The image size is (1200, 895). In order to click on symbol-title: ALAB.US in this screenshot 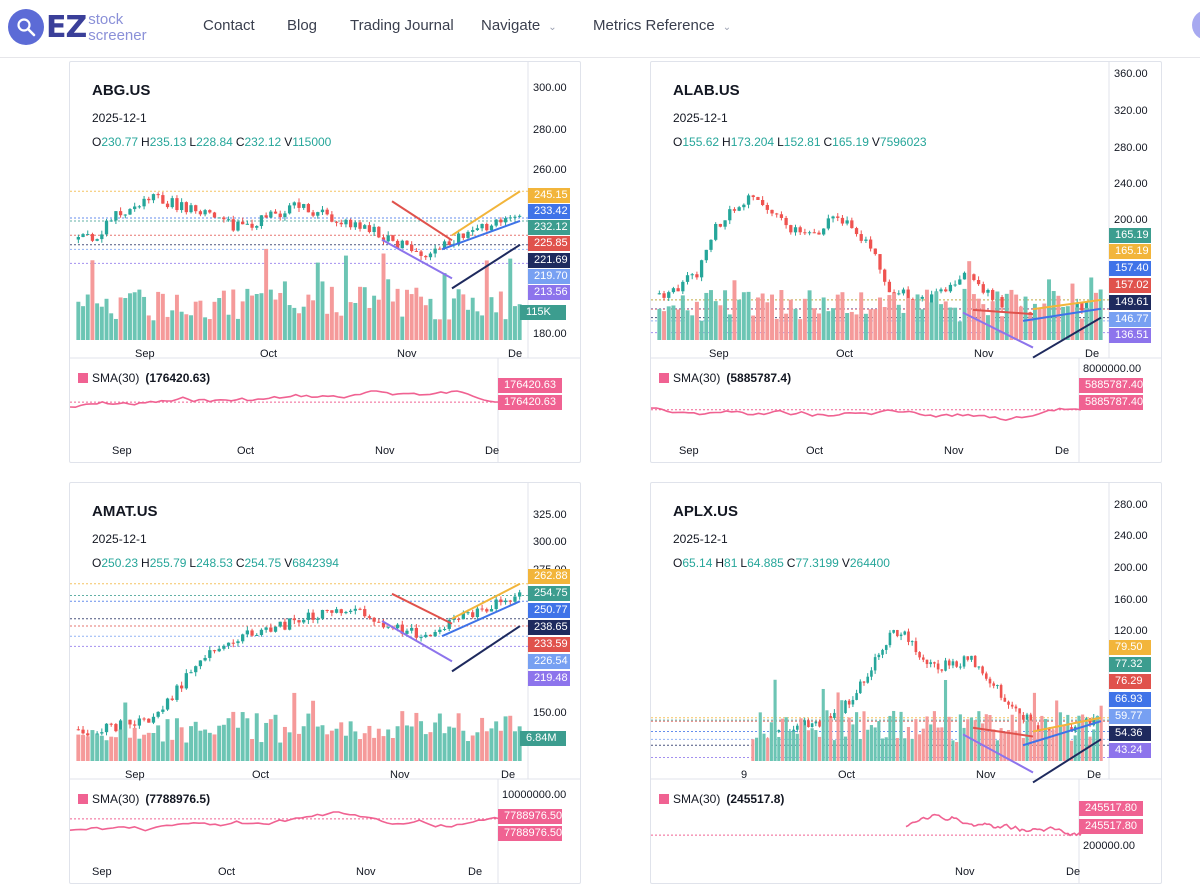, I will do `click(706, 90)`.